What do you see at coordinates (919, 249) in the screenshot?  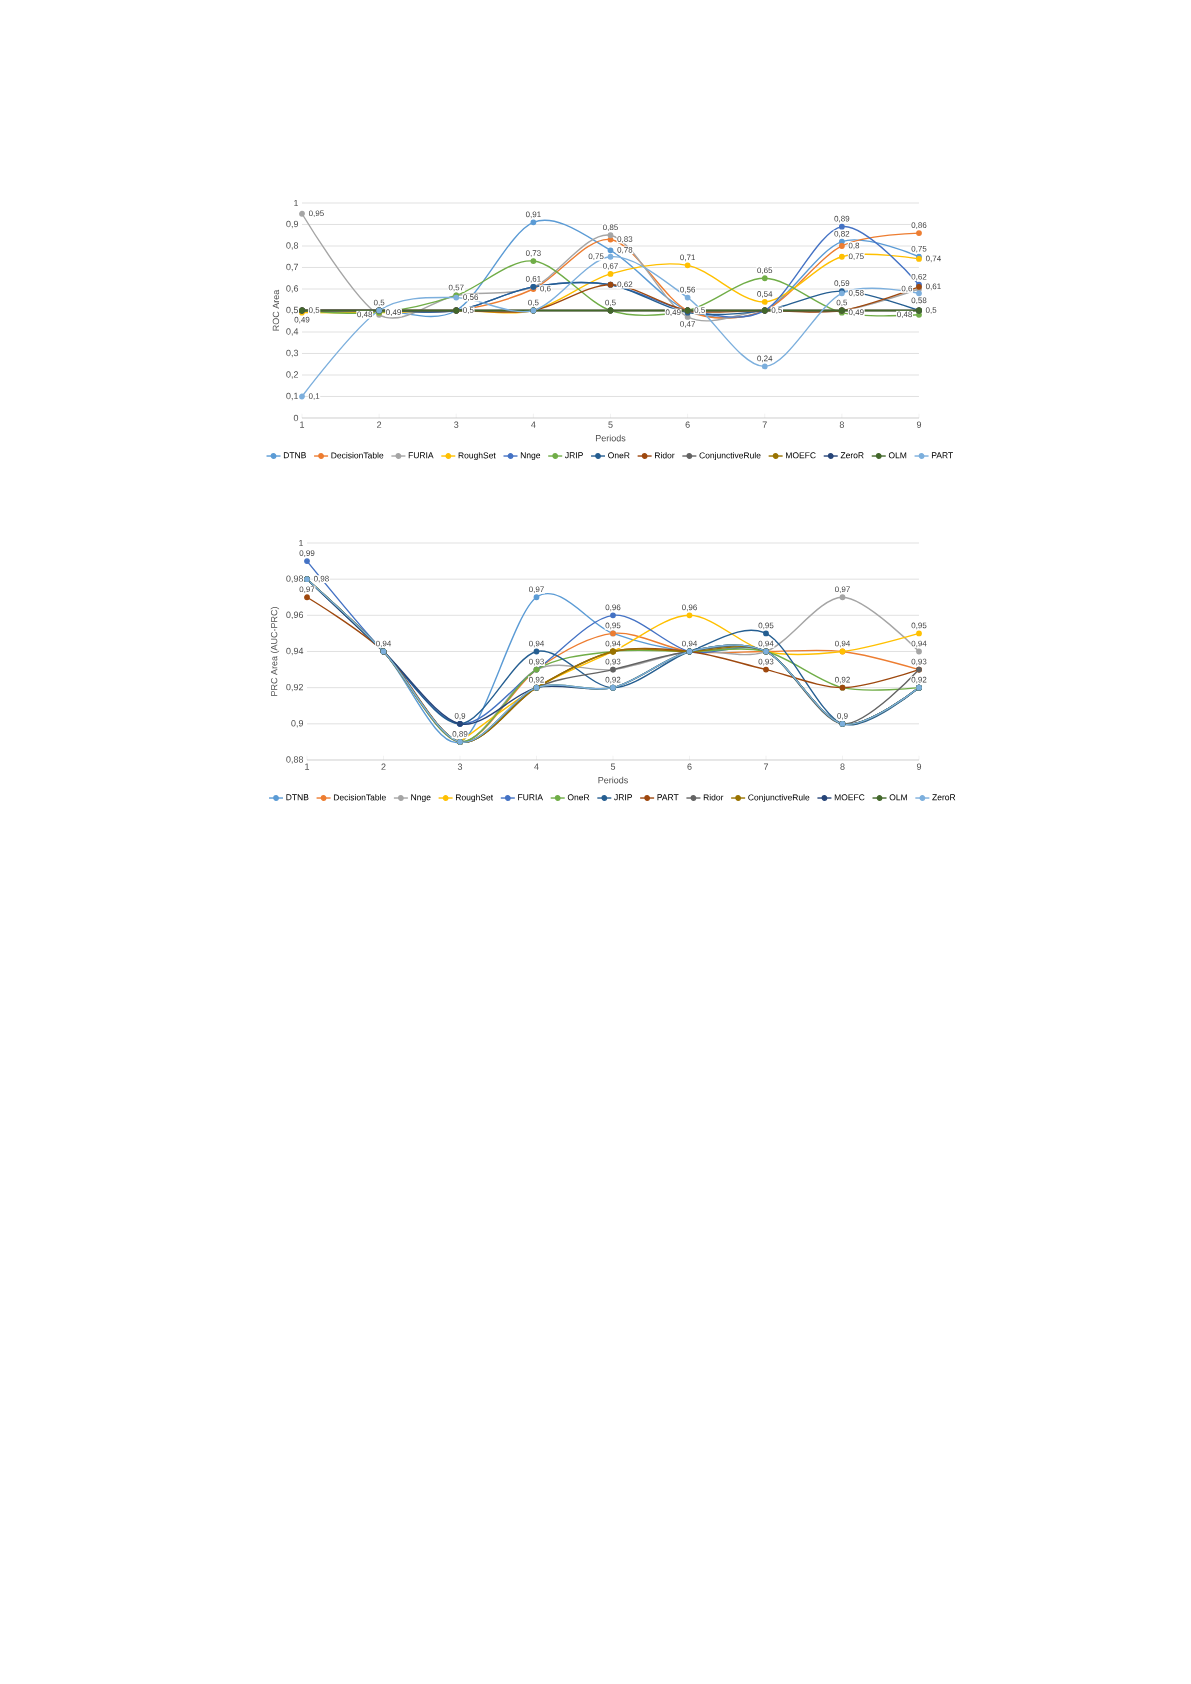 I see `data-label: 0,75` at bounding box center [919, 249].